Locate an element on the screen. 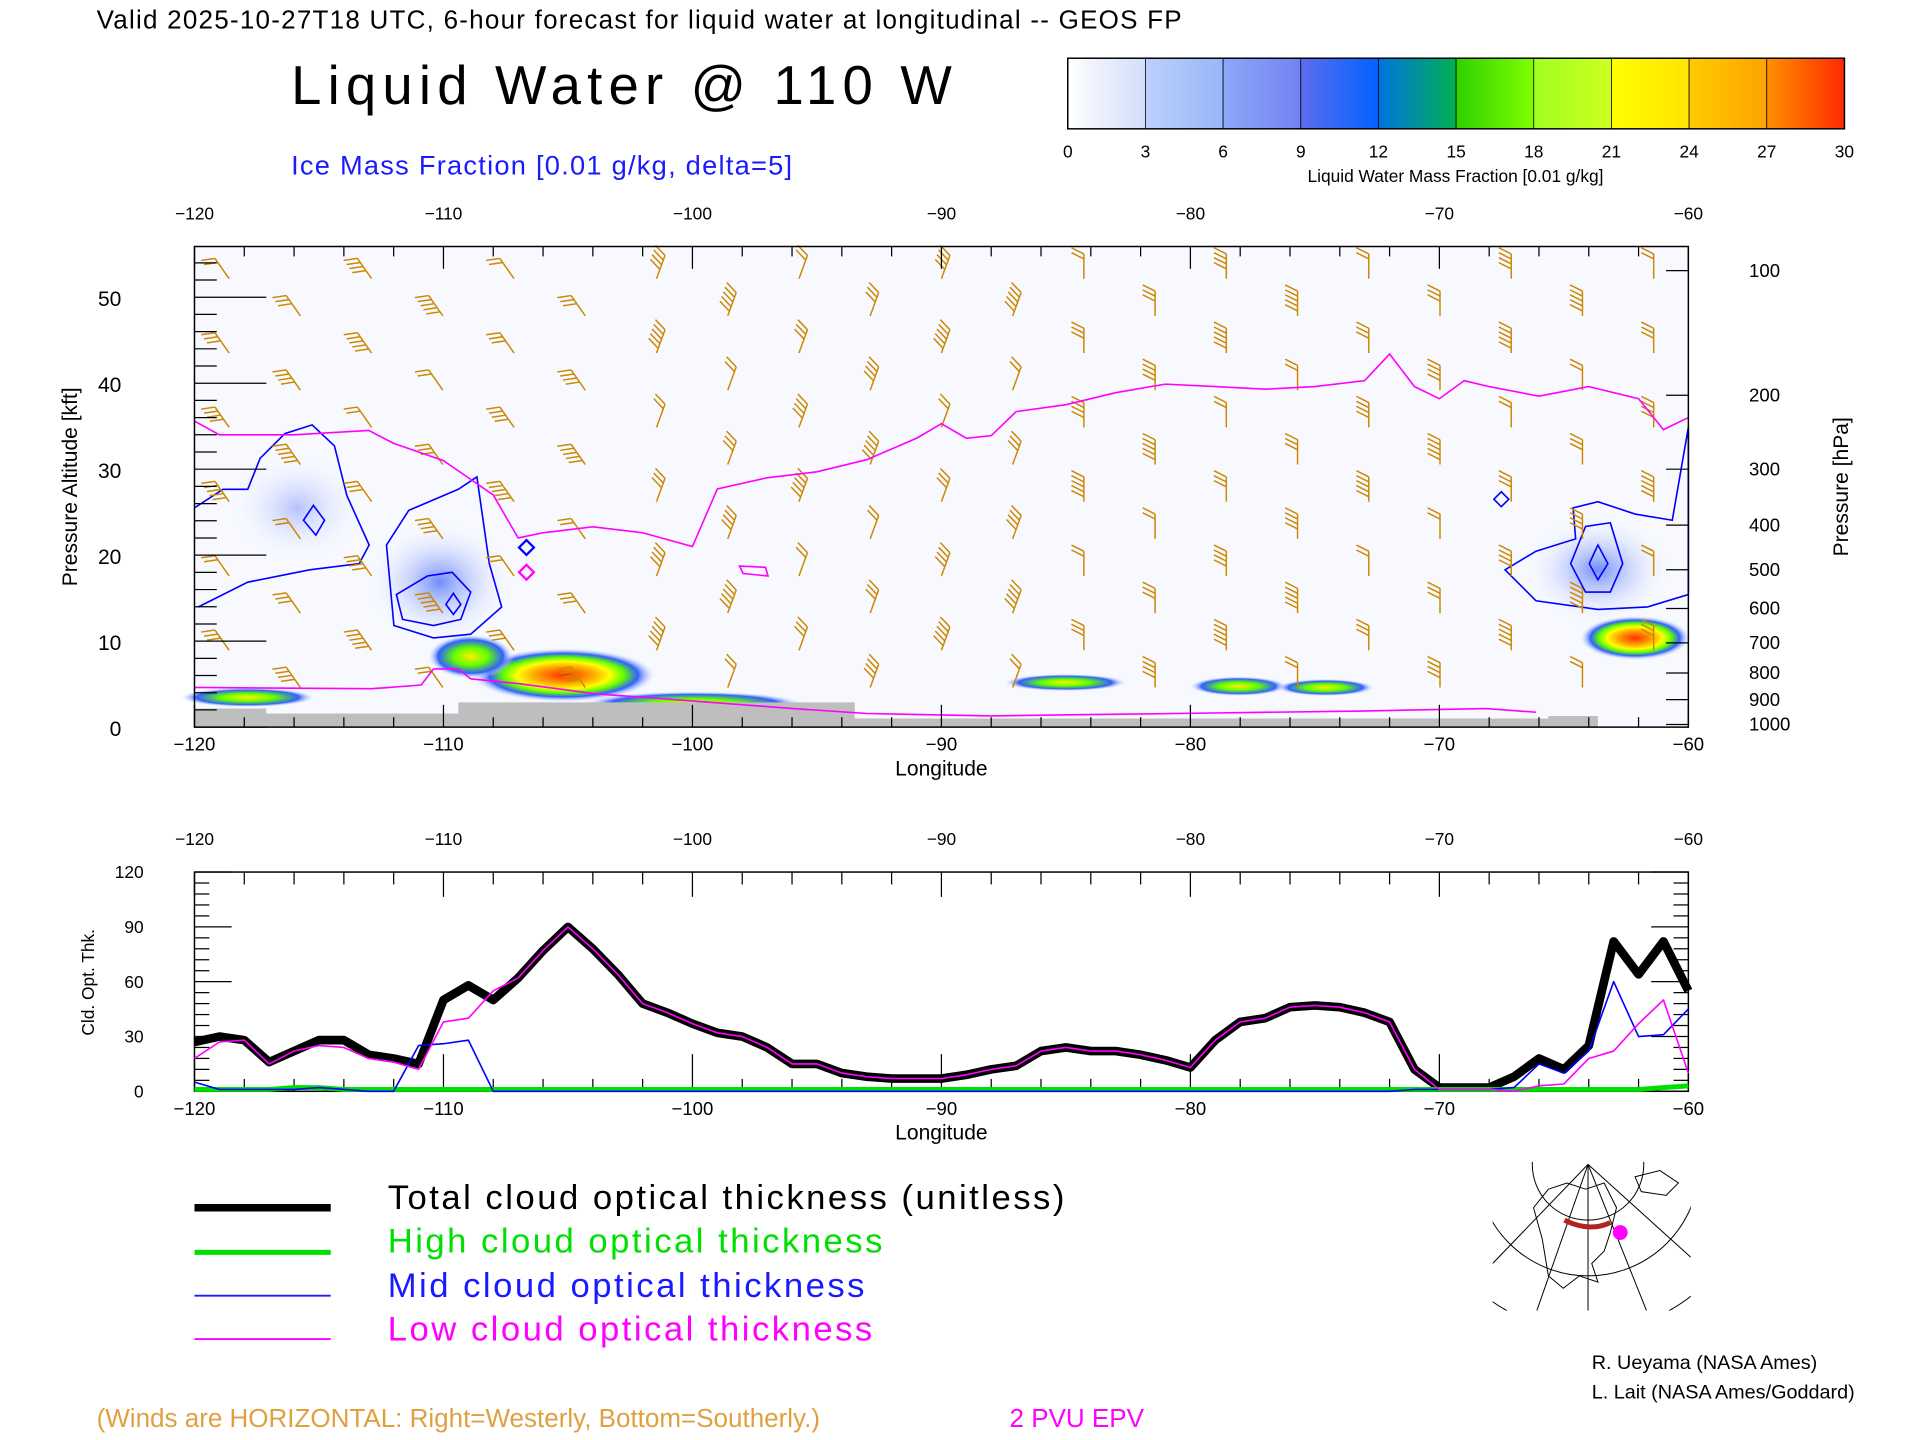  upper-x-tick-label: −110 is located at coordinates (443, 744).